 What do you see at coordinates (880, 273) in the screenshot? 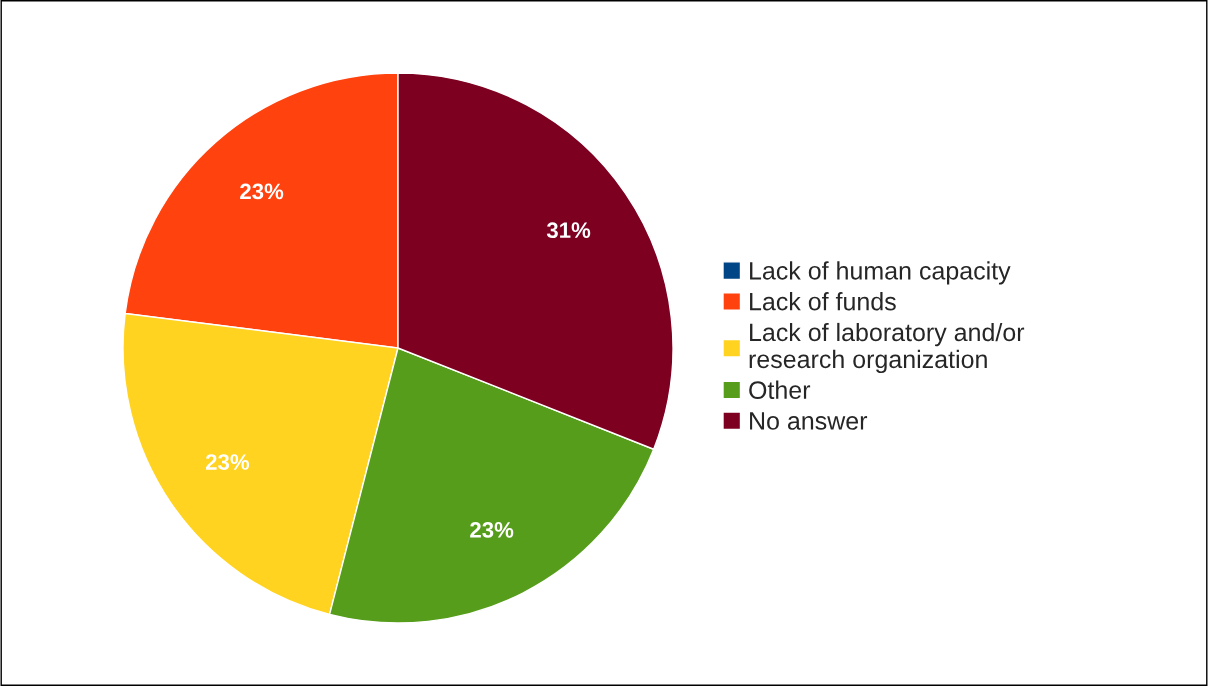
I see `legend-label: Lack of human capacity` at bounding box center [880, 273].